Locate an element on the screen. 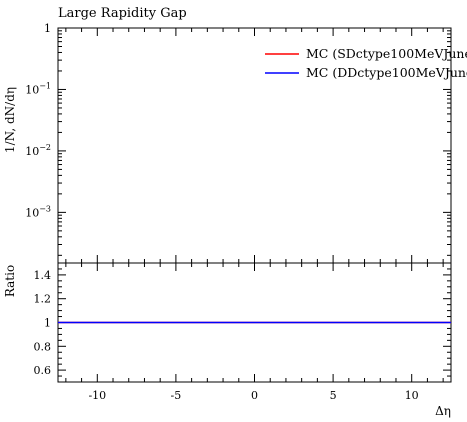 This screenshot has width=467, height=422. x-tick-label: 5 is located at coordinates (333, 395).